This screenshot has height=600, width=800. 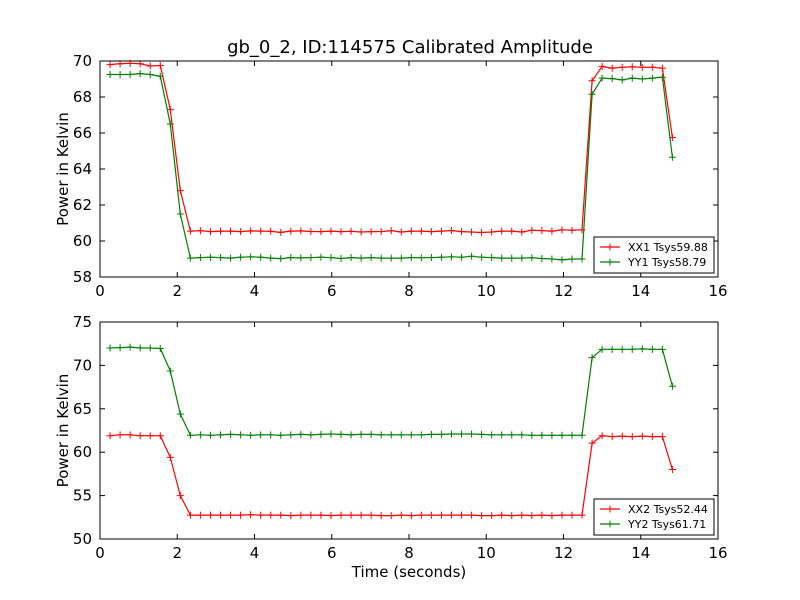 What do you see at coordinates (717, 291) in the screenshot?
I see `x-tick-label: 16` at bounding box center [717, 291].